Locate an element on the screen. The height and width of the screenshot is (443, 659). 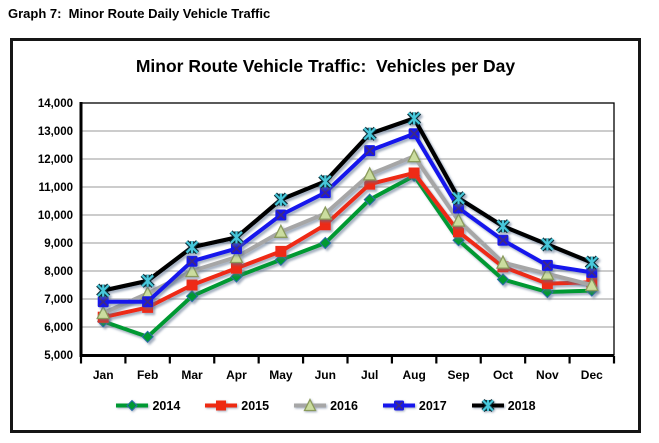
y-tick-label: 14,000 is located at coordinates (55, 104).